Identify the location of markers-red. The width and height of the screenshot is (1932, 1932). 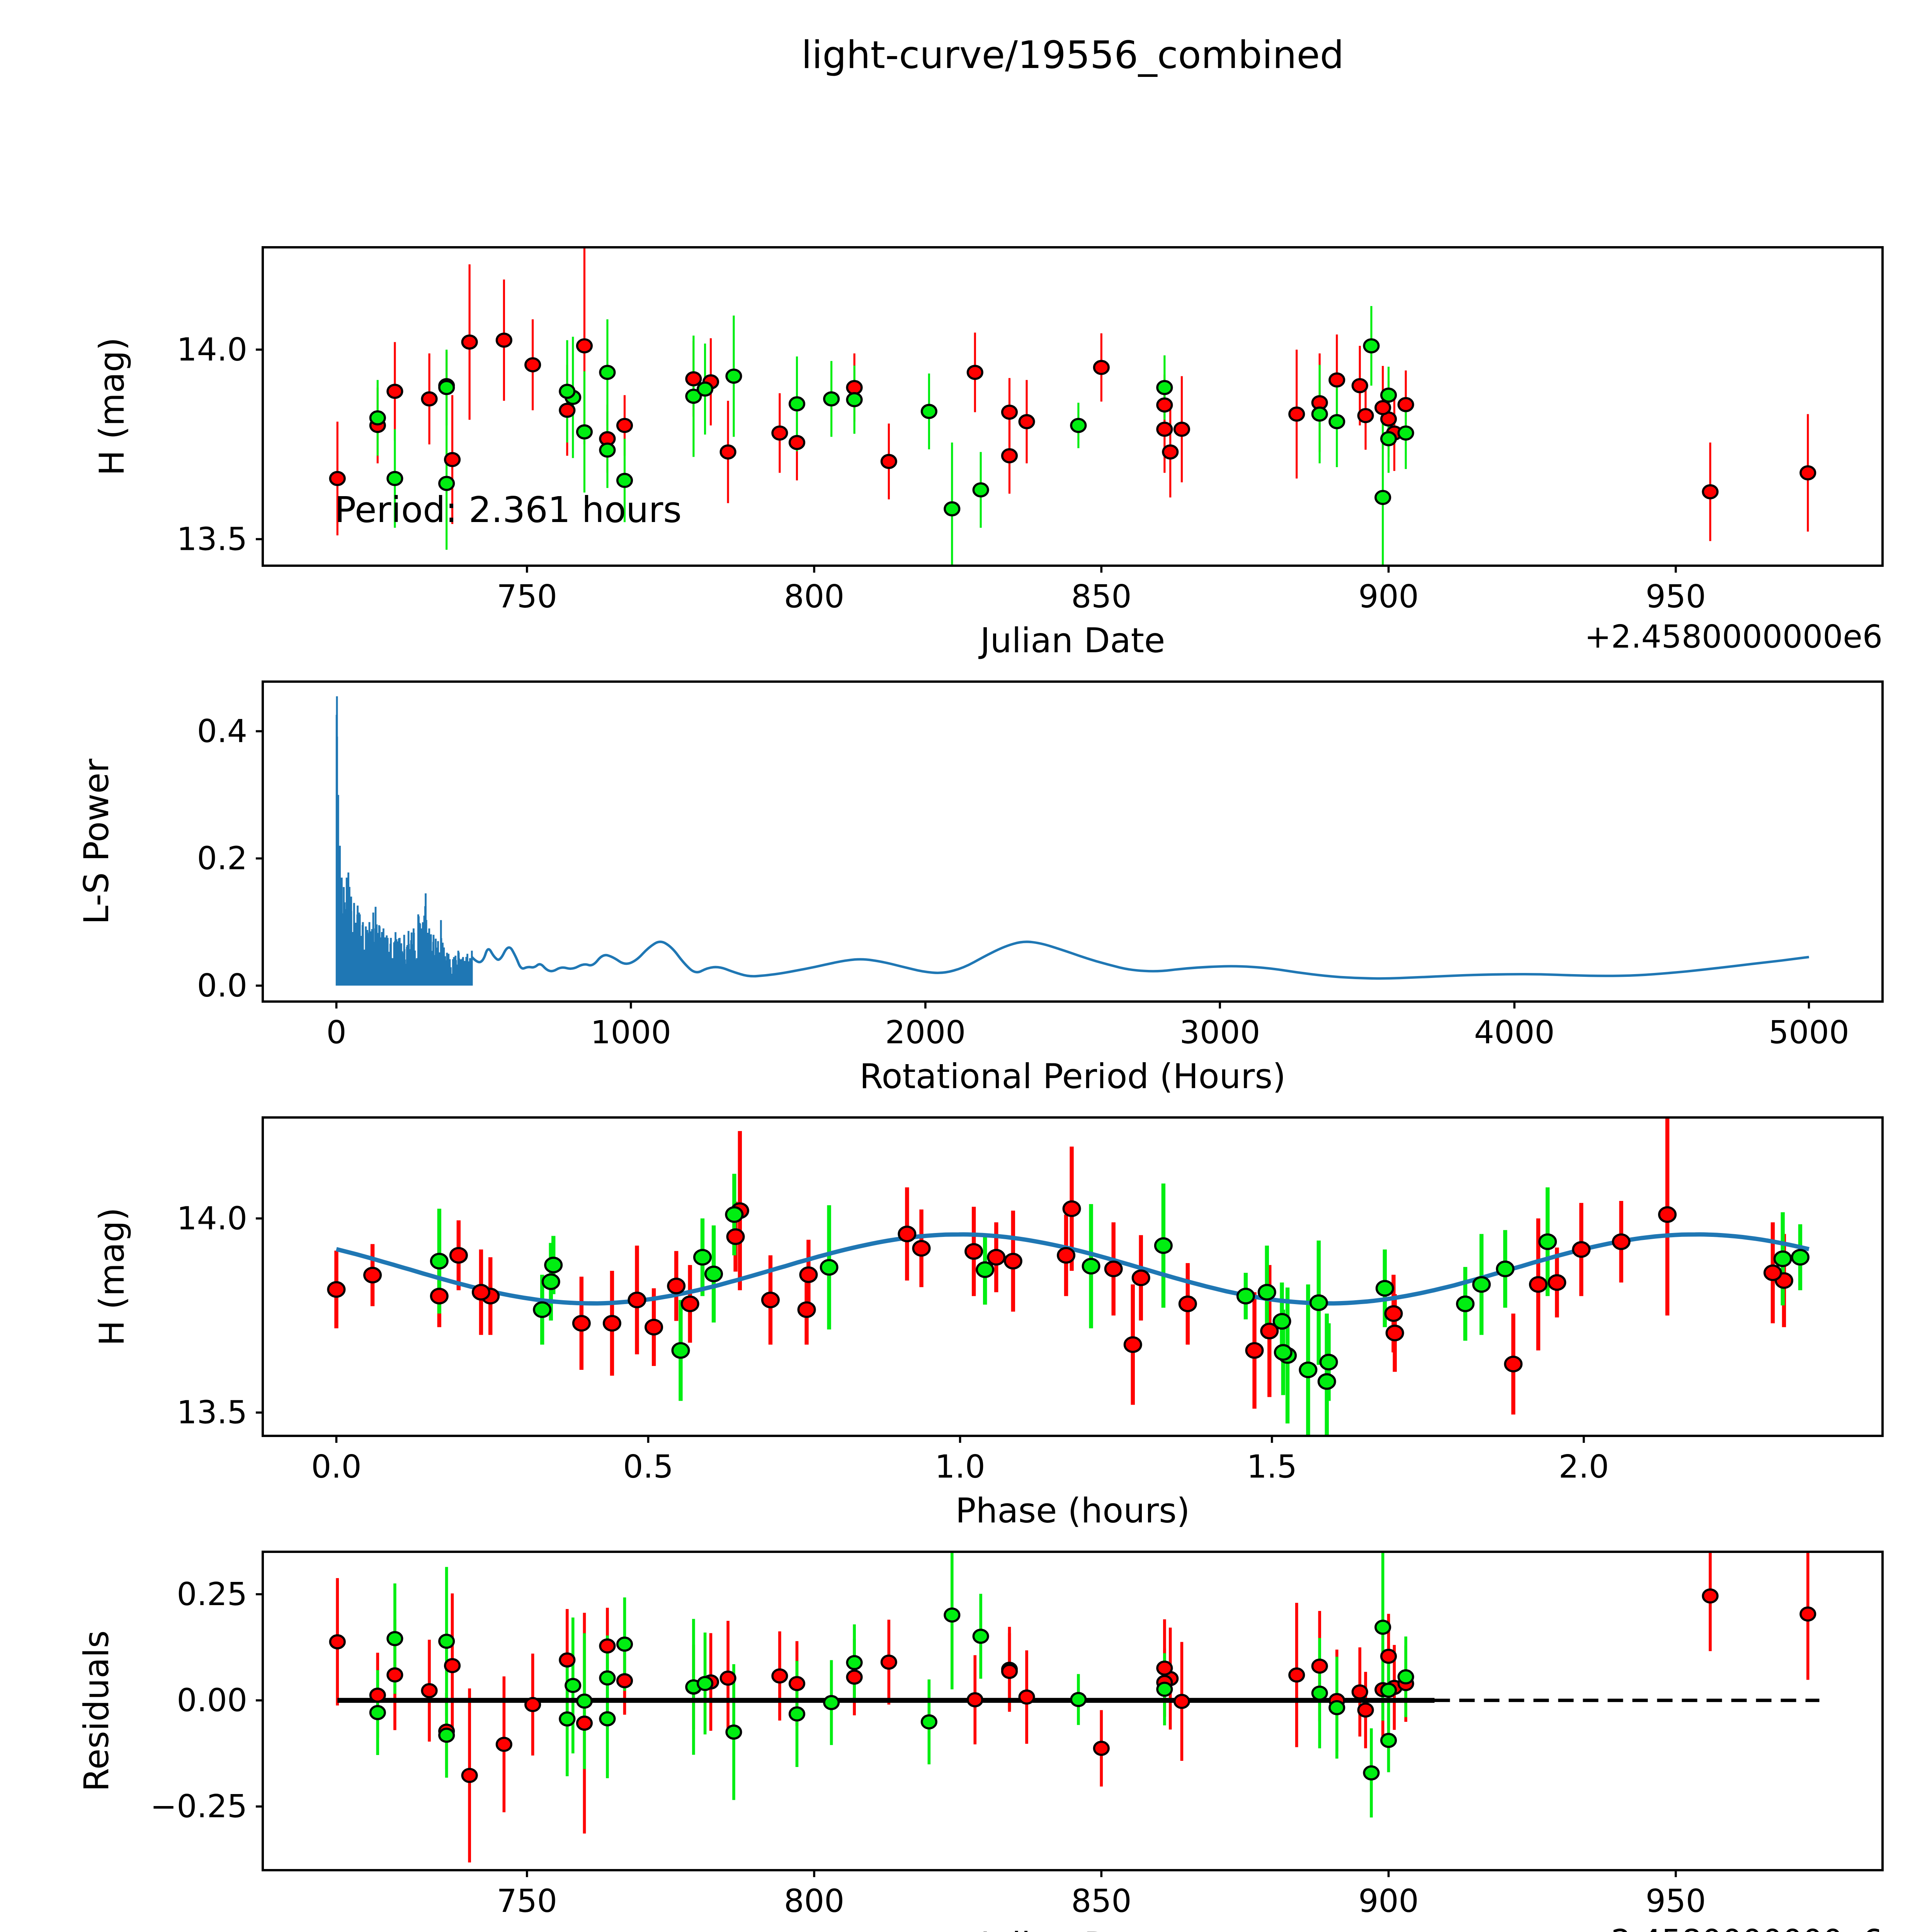
(1072, 416).